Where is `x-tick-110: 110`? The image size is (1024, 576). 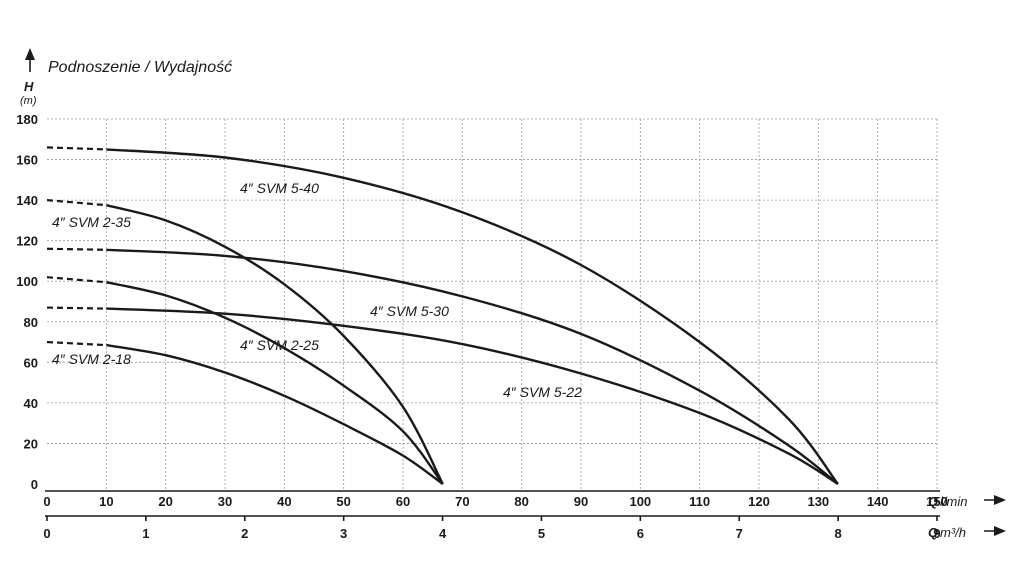
x-tick-110: 110 is located at coordinates (699, 501).